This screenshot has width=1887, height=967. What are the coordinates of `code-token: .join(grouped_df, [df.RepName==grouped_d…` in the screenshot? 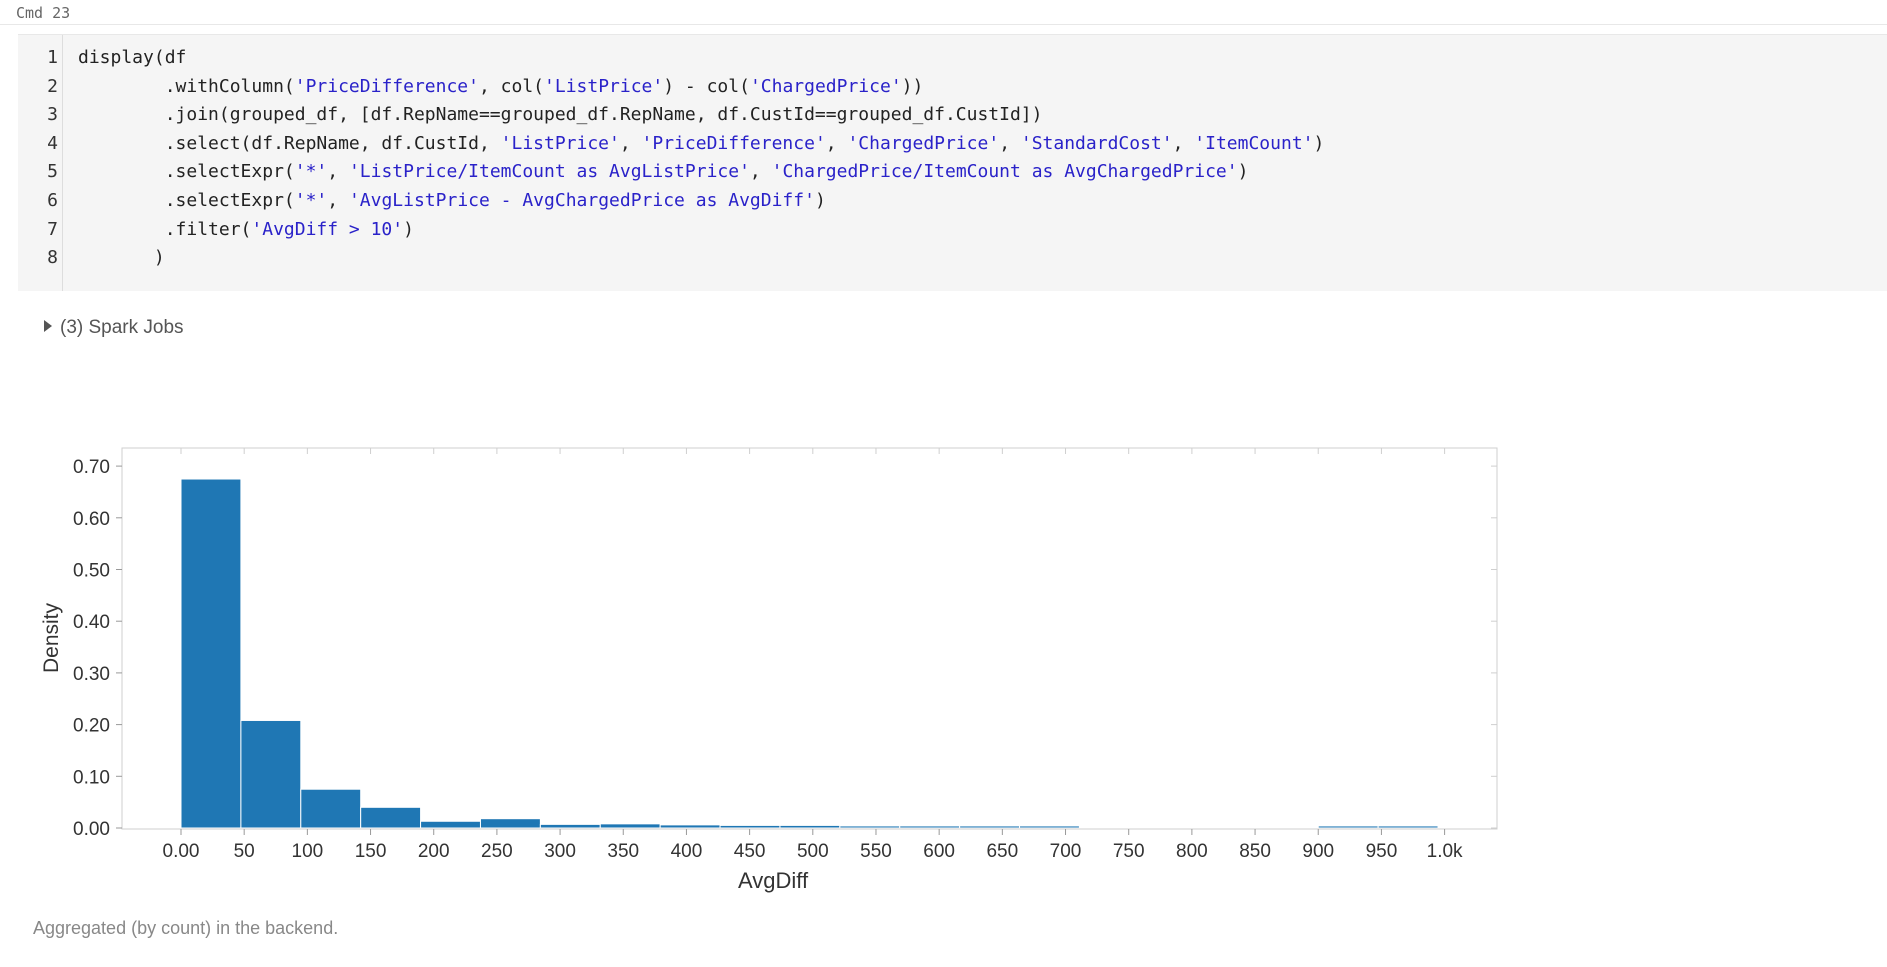 It's located at (560, 115).